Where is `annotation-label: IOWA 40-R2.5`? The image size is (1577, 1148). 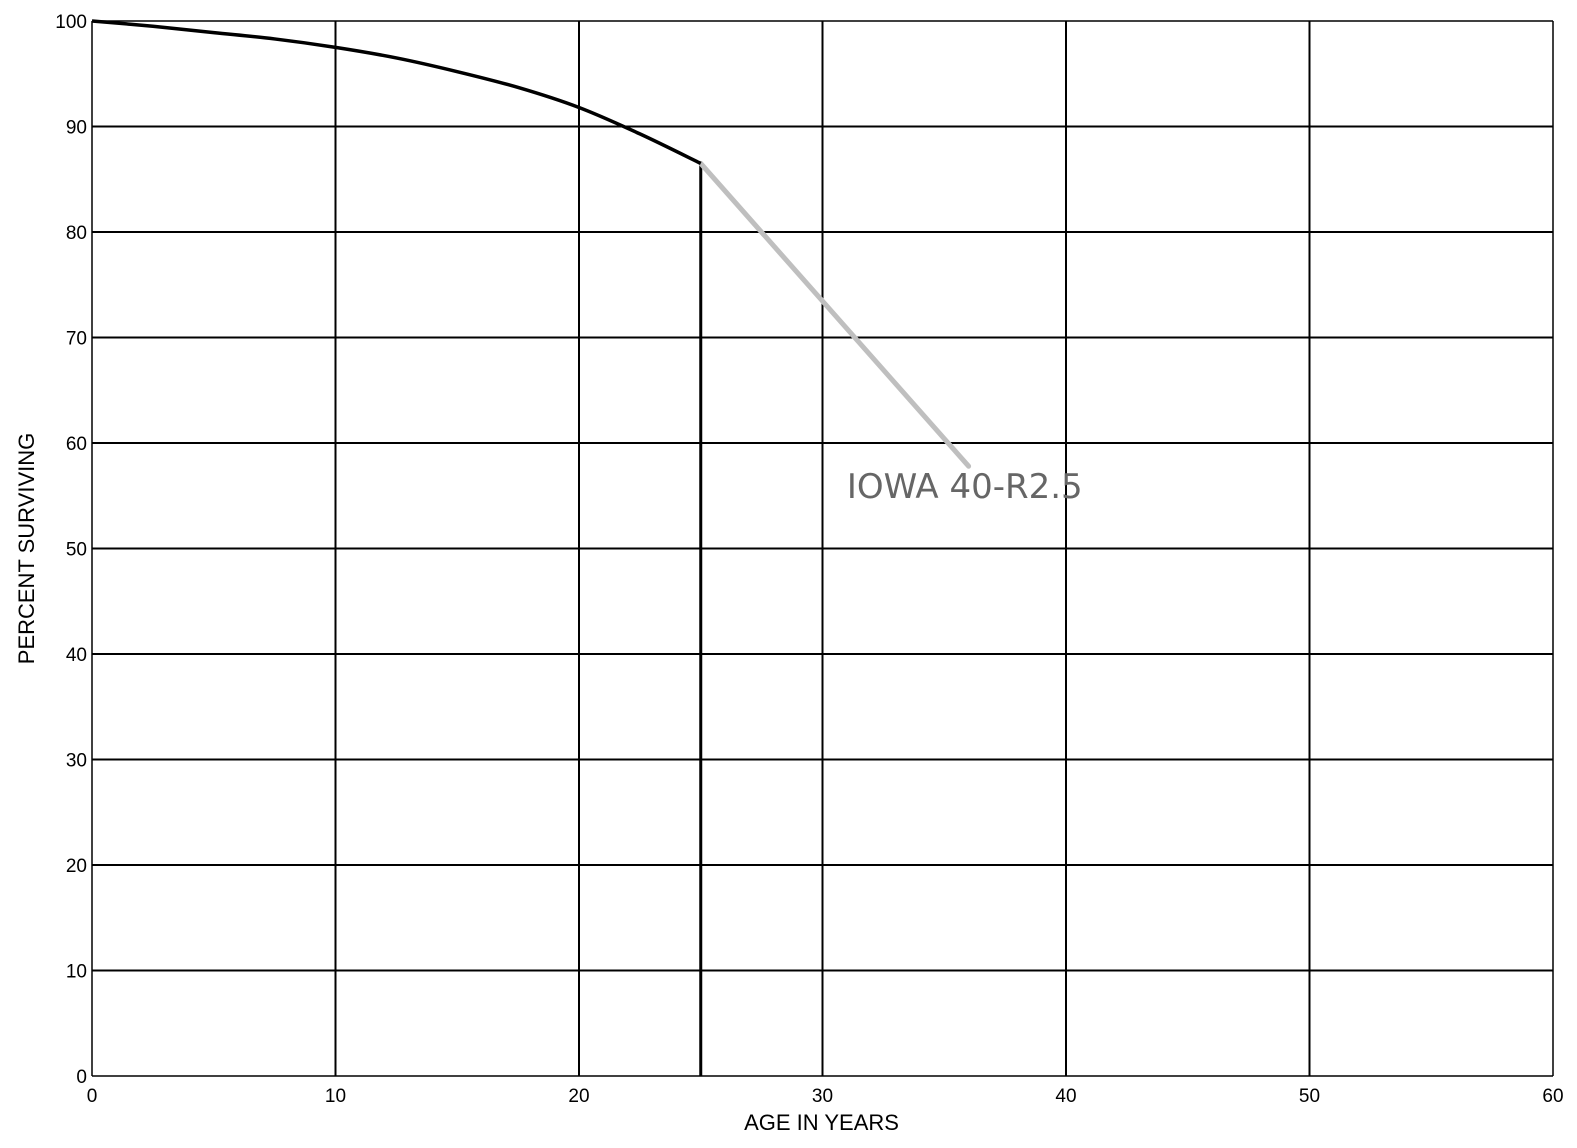 annotation-label: IOWA 40-R2.5 is located at coordinates (965, 487).